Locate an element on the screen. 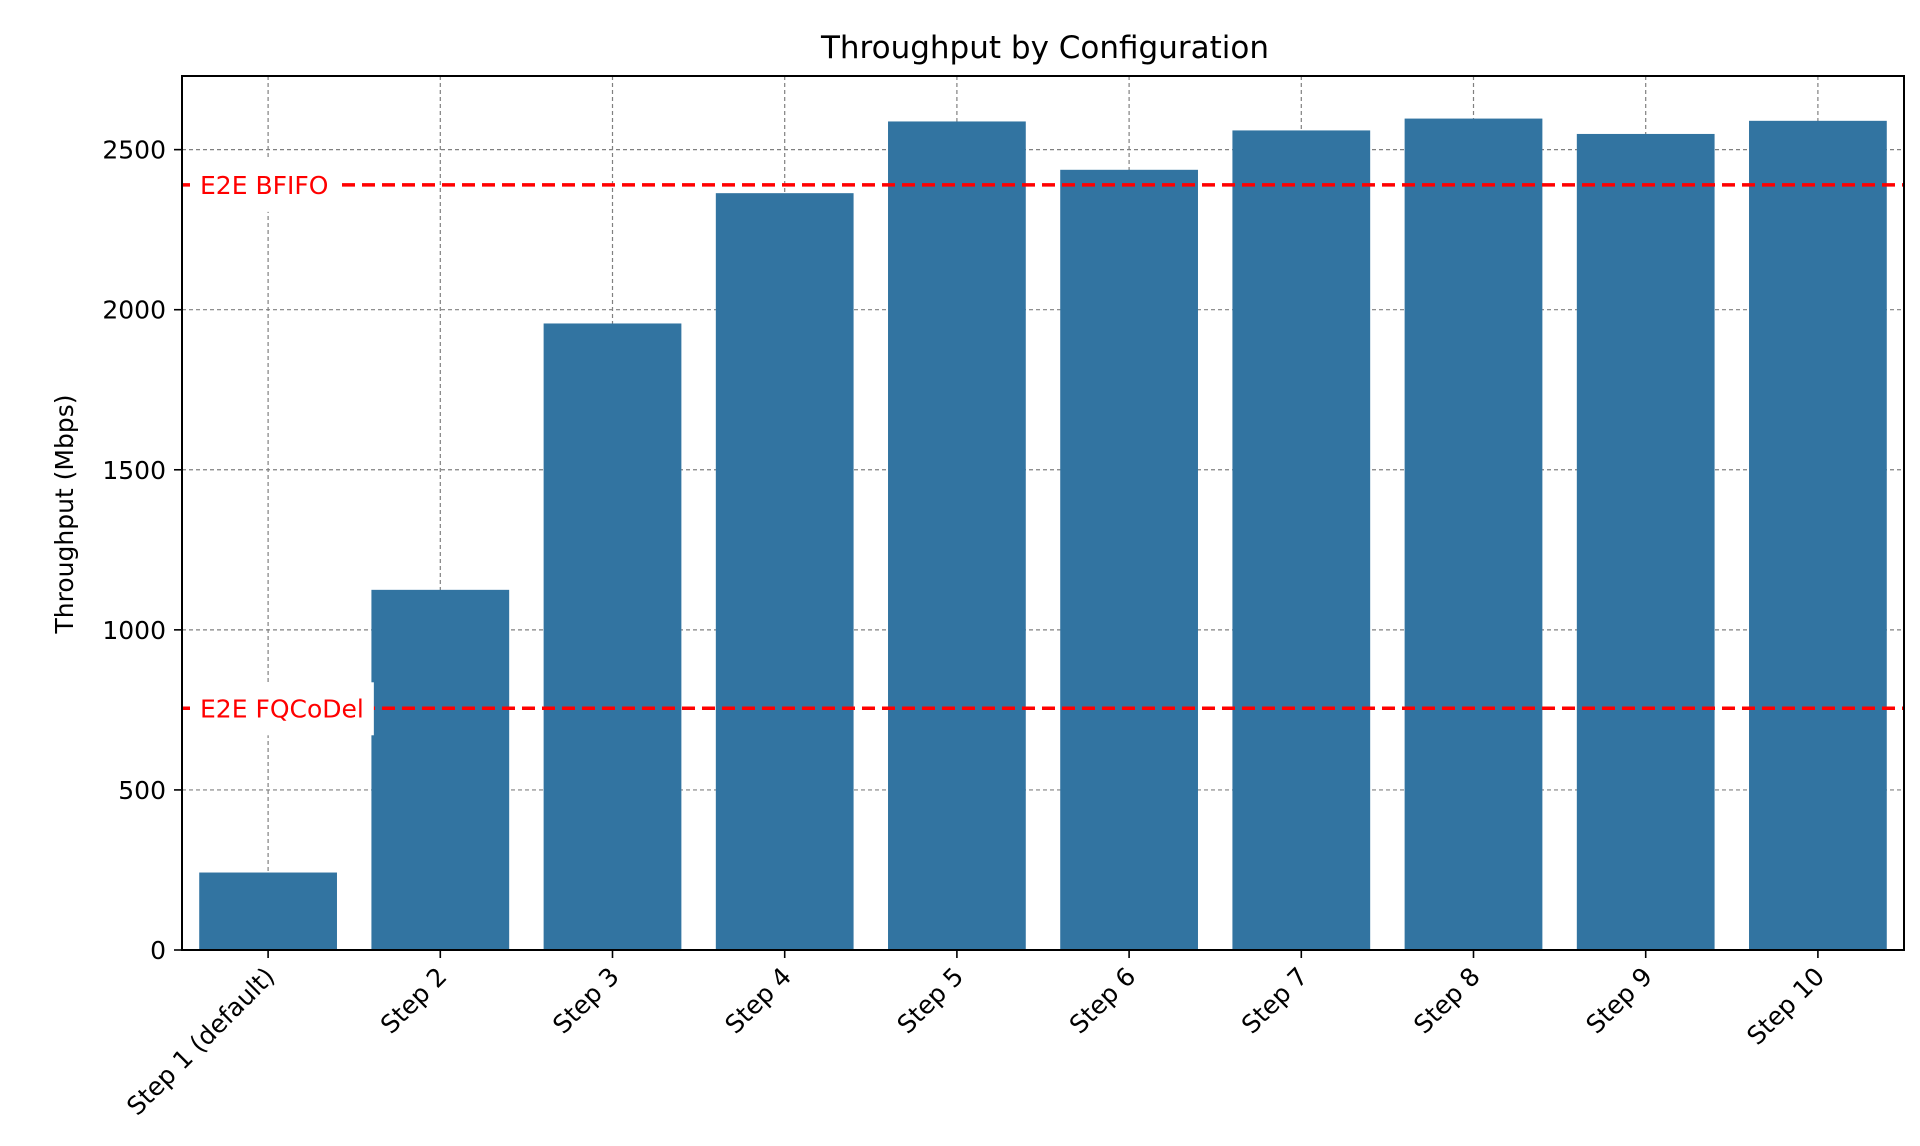 This screenshot has width=1920, height=1146. reference-line-label: E2E BFIFO is located at coordinates (264, 185).